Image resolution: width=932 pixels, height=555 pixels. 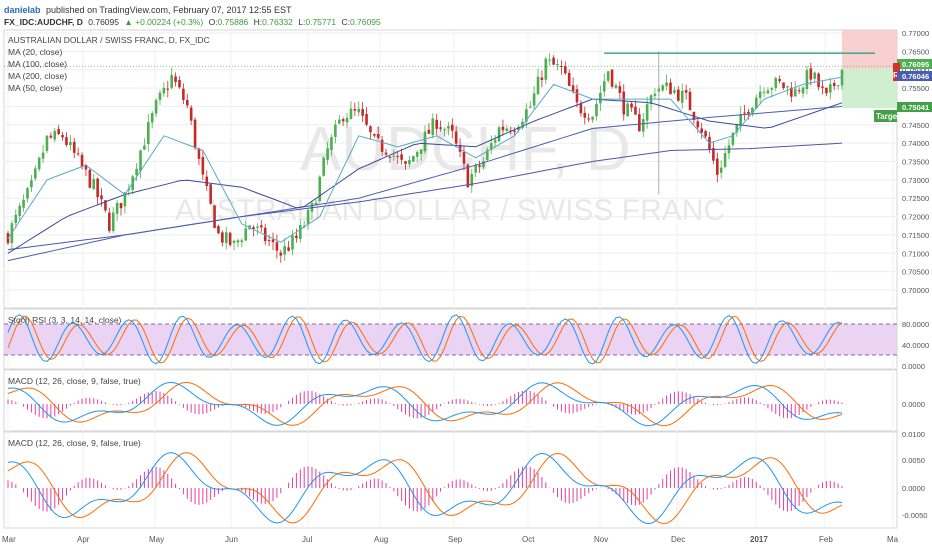 I want to click on stoch-ticks: 80.0000 40.0000 0.0000, so click(x=915, y=345).